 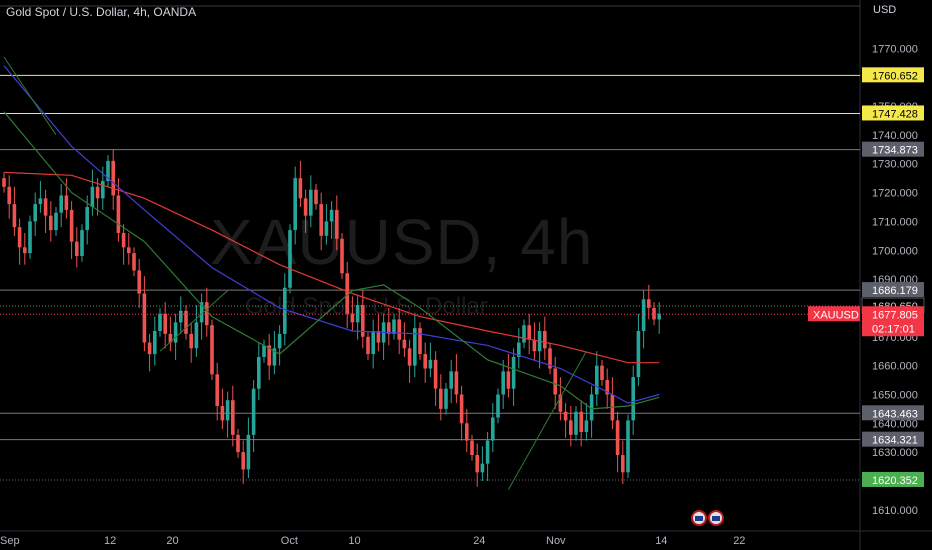 What do you see at coordinates (836, 315) in the screenshot?
I see `symbol-tag-text: XAUUSD` at bounding box center [836, 315].